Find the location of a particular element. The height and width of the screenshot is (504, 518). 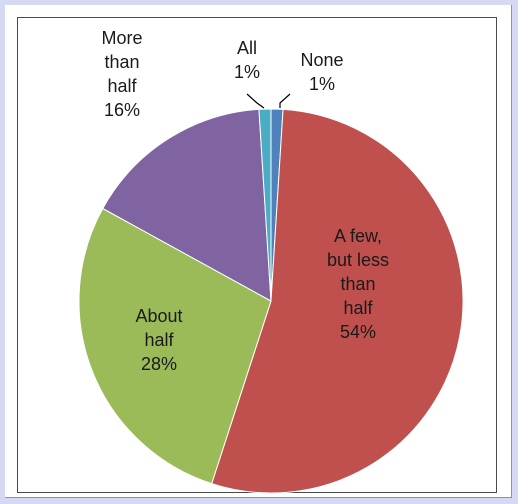

data-label-more-than-half: More than half 16% is located at coordinates (121, 74).